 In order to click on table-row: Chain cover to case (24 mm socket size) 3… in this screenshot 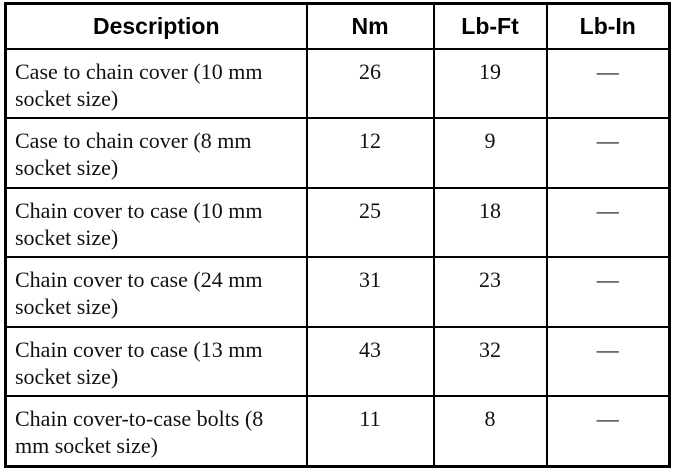, I will do `click(337, 292)`.